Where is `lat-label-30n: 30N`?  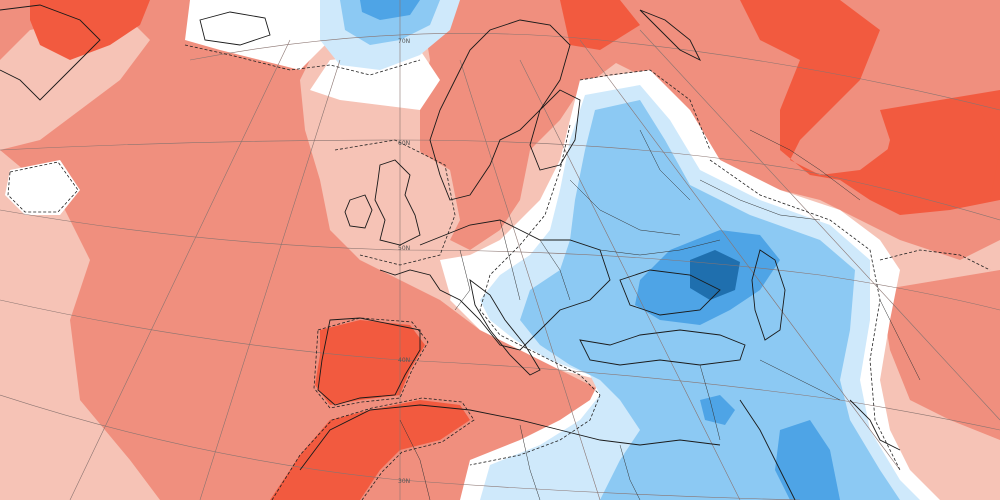 lat-label-30n: 30N is located at coordinates (404, 481).